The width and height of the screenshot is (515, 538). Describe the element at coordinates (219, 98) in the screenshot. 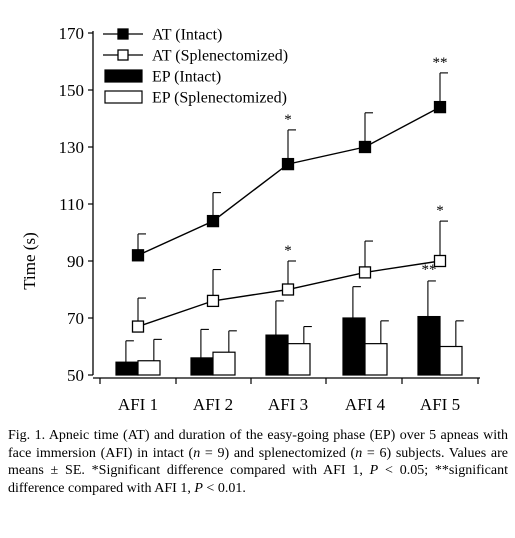

I see `legend-label: EP (Splenectomized)` at that location.